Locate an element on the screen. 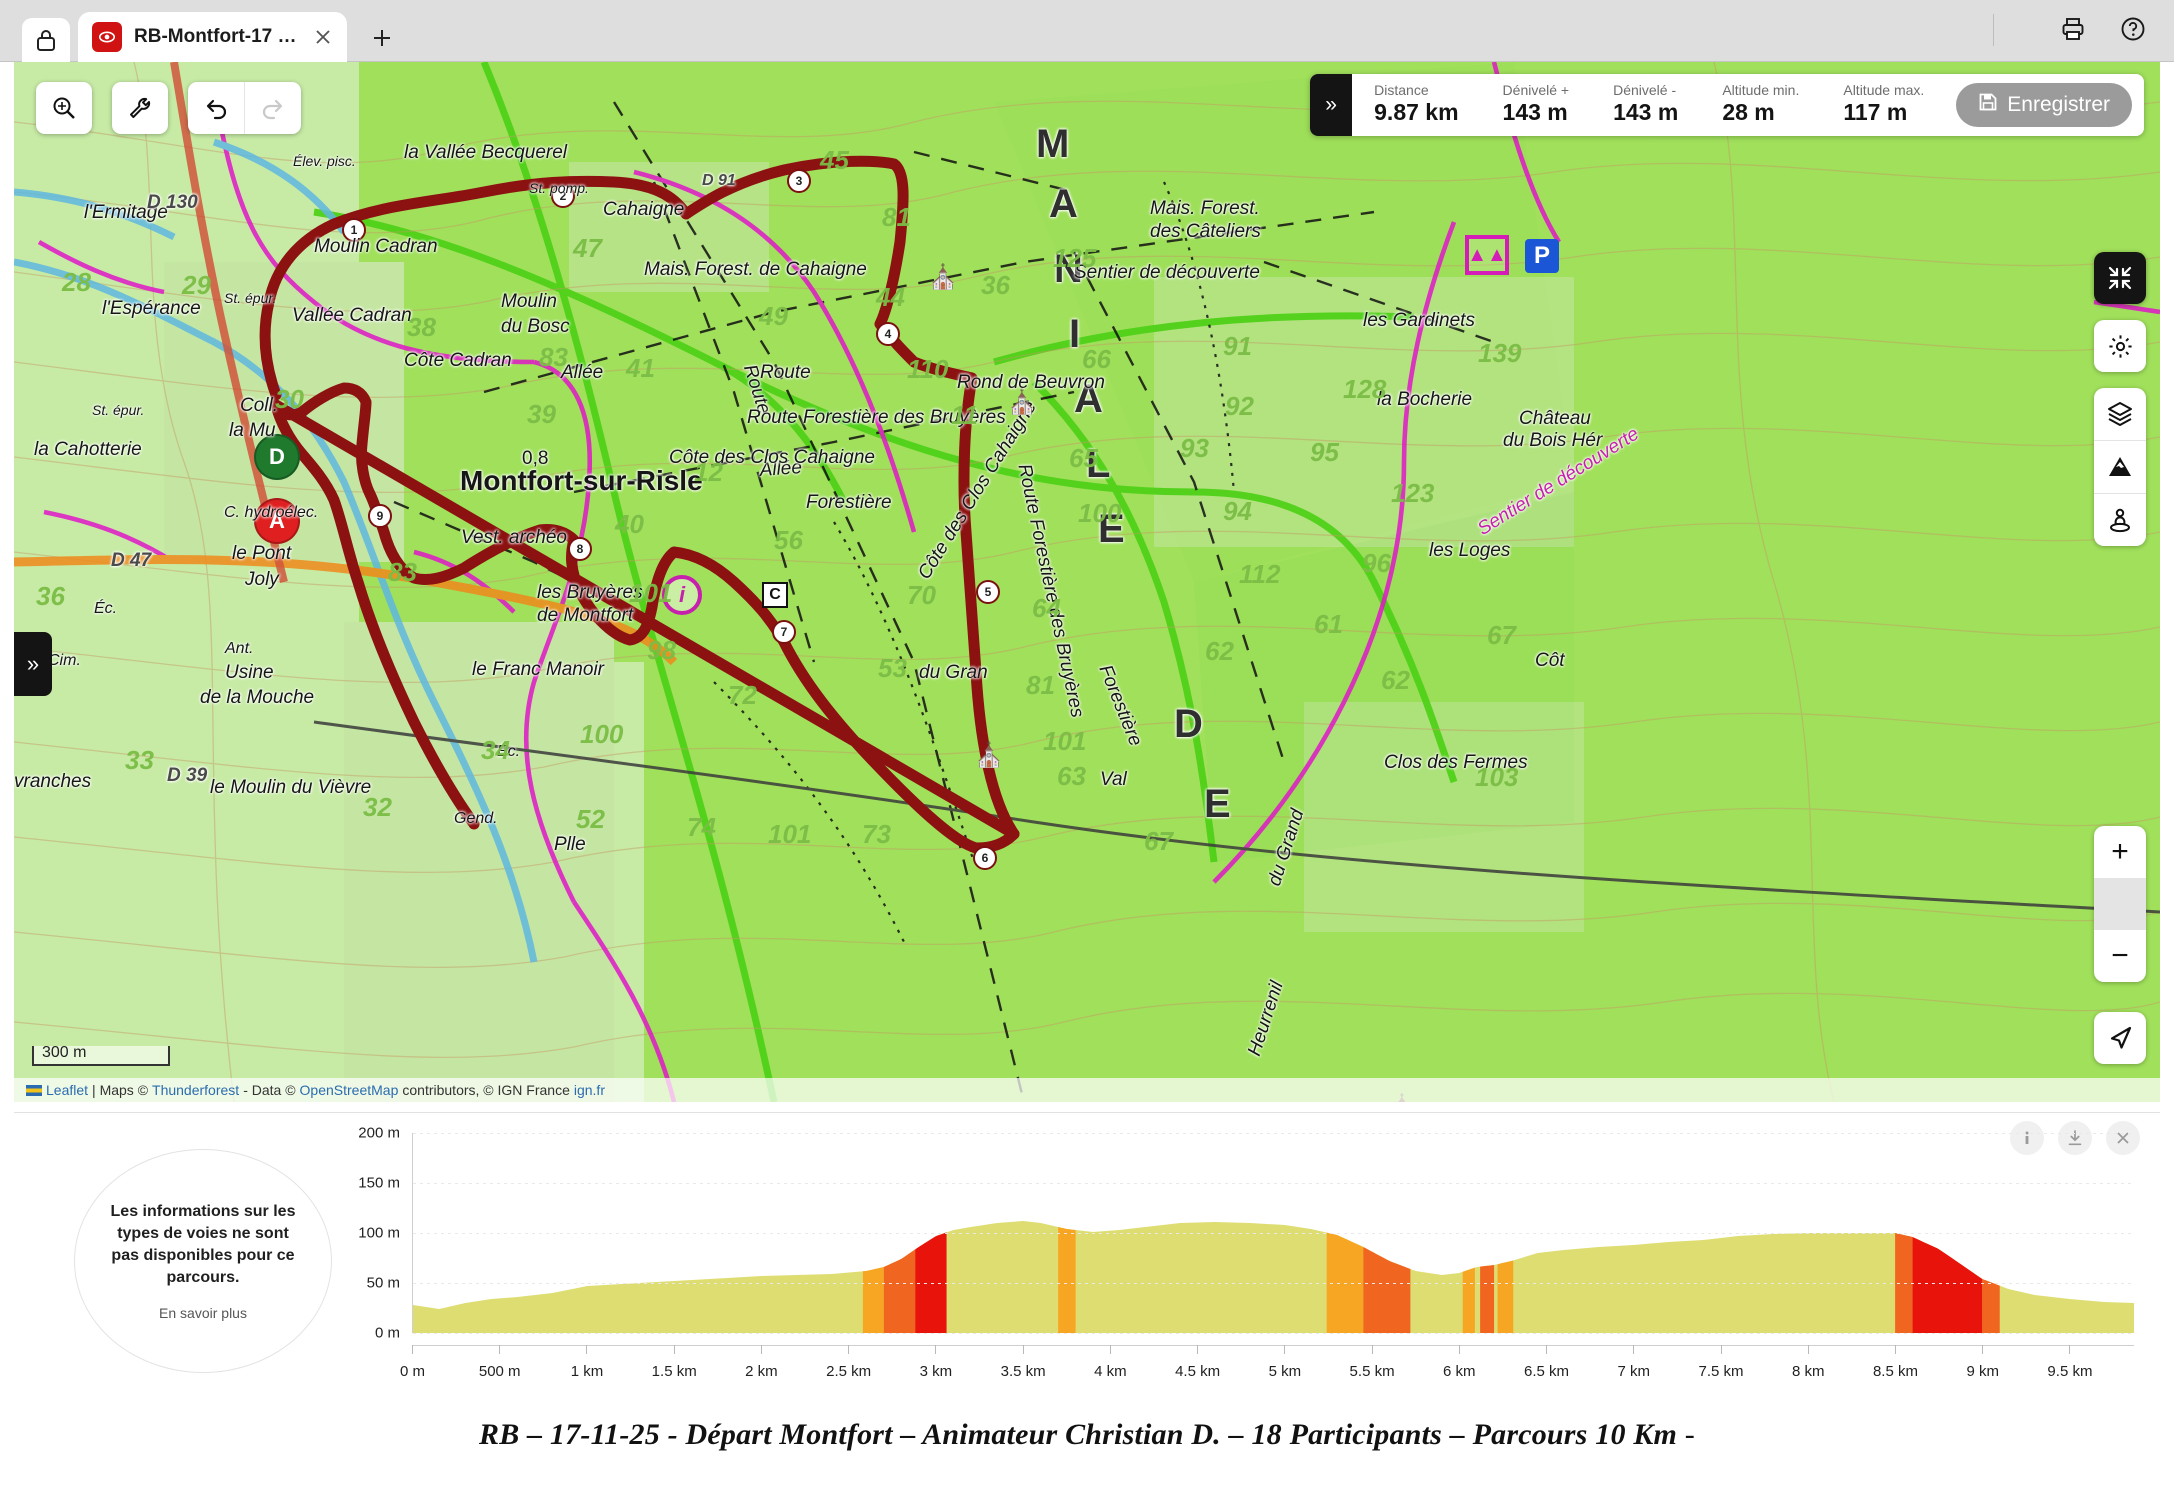 The width and height of the screenshot is (2174, 1499). stat-label: Dénivelé - is located at coordinates (1645, 90).